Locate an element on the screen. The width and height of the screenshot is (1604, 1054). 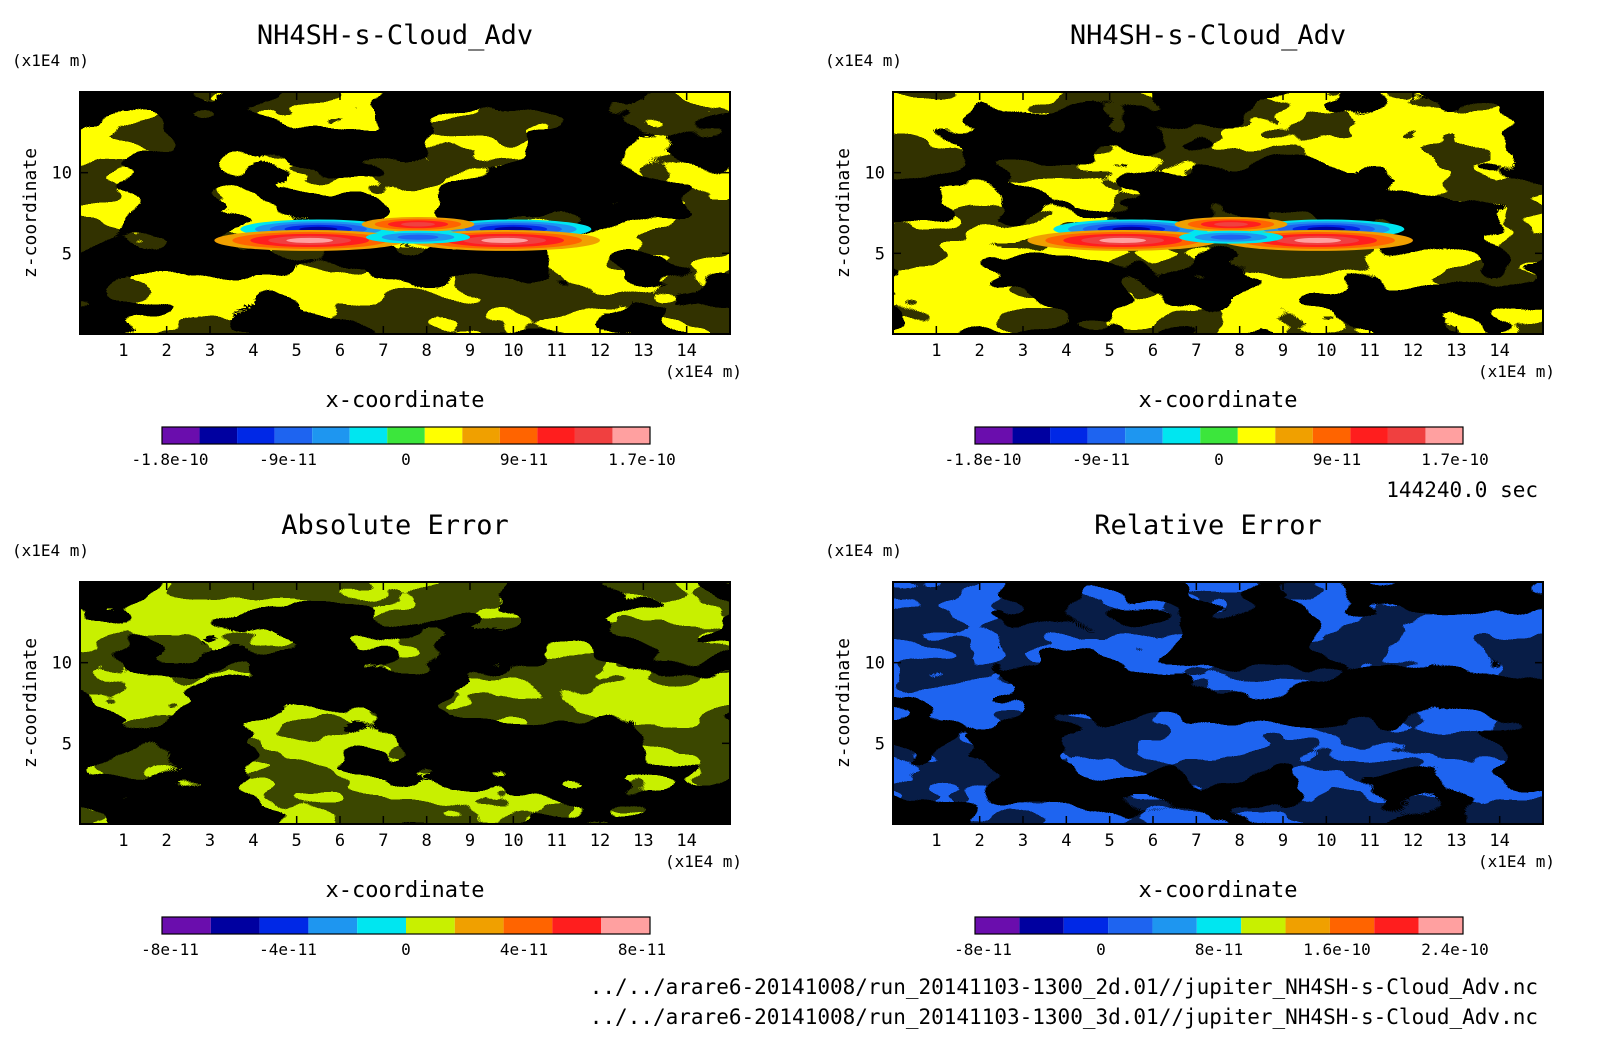
colorbar: -8e-11 -4e-11 0 4e-11 8e-11 is located at coordinates (403, 937).